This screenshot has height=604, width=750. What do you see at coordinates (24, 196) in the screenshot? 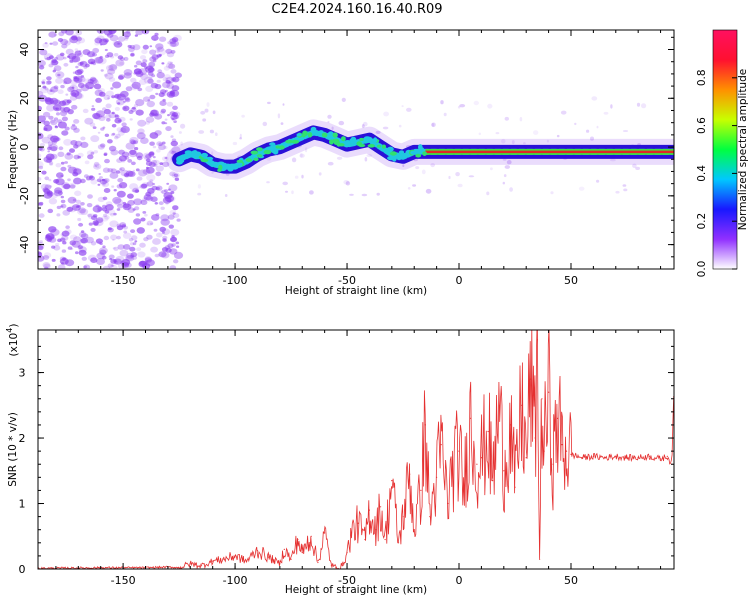
I see `top-y-tick-label: -20` at bounding box center [24, 196].